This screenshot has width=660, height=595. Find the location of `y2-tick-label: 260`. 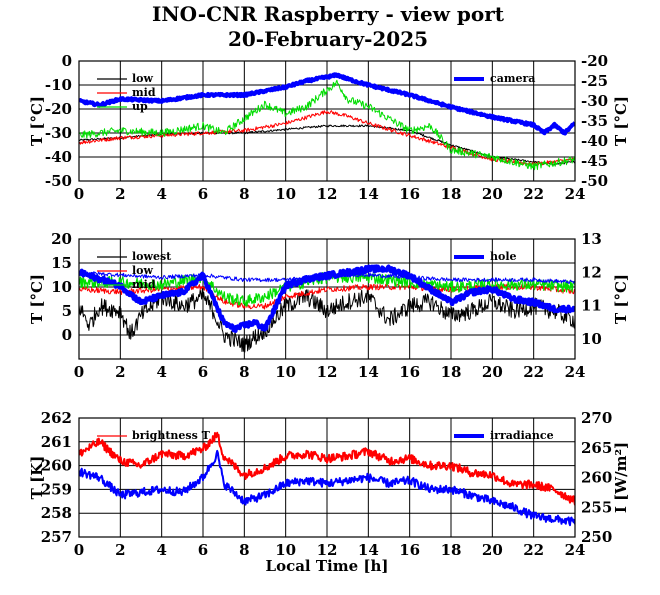

y2-tick-label: 260 is located at coordinates (596, 478).